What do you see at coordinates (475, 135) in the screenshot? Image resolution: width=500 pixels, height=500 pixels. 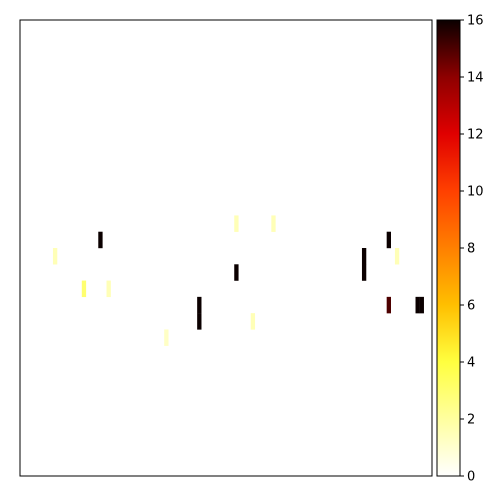 I see `colorbar-tick-label: 12` at bounding box center [475, 135].